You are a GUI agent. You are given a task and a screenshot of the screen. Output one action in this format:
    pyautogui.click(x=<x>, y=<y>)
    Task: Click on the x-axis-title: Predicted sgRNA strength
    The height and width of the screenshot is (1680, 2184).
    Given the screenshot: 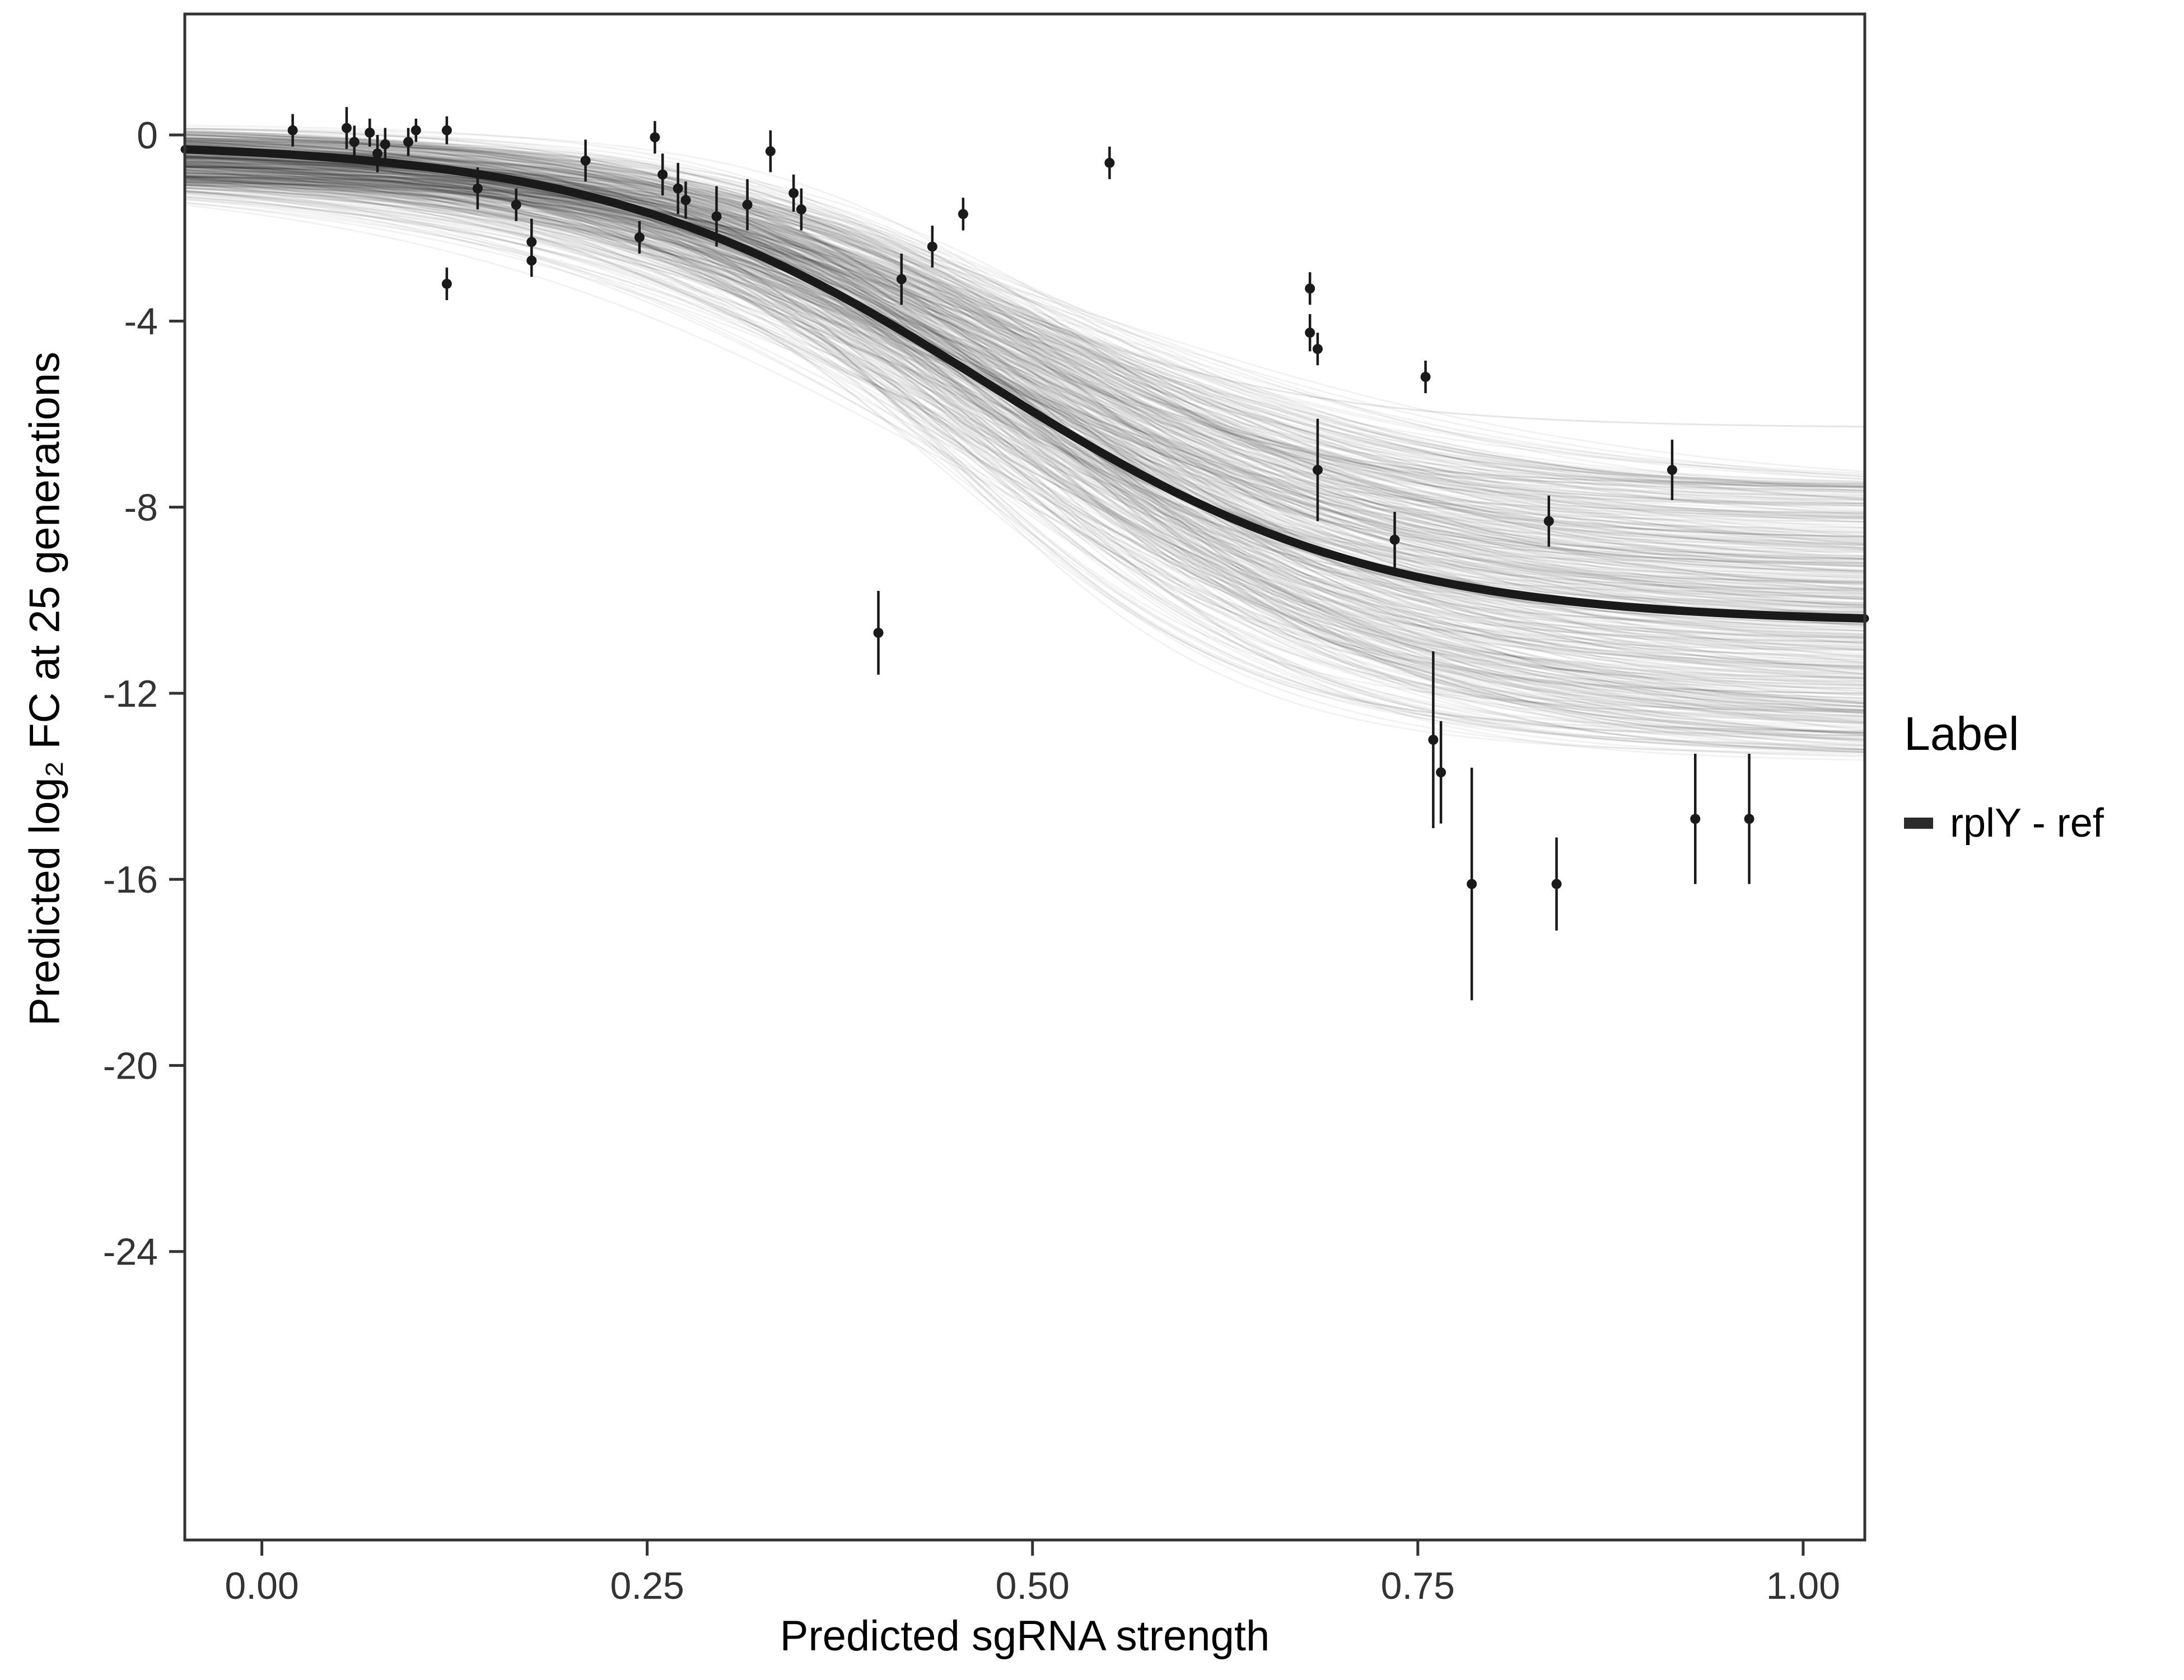 What is the action you would take?
    pyautogui.click(x=1025, y=1636)
    